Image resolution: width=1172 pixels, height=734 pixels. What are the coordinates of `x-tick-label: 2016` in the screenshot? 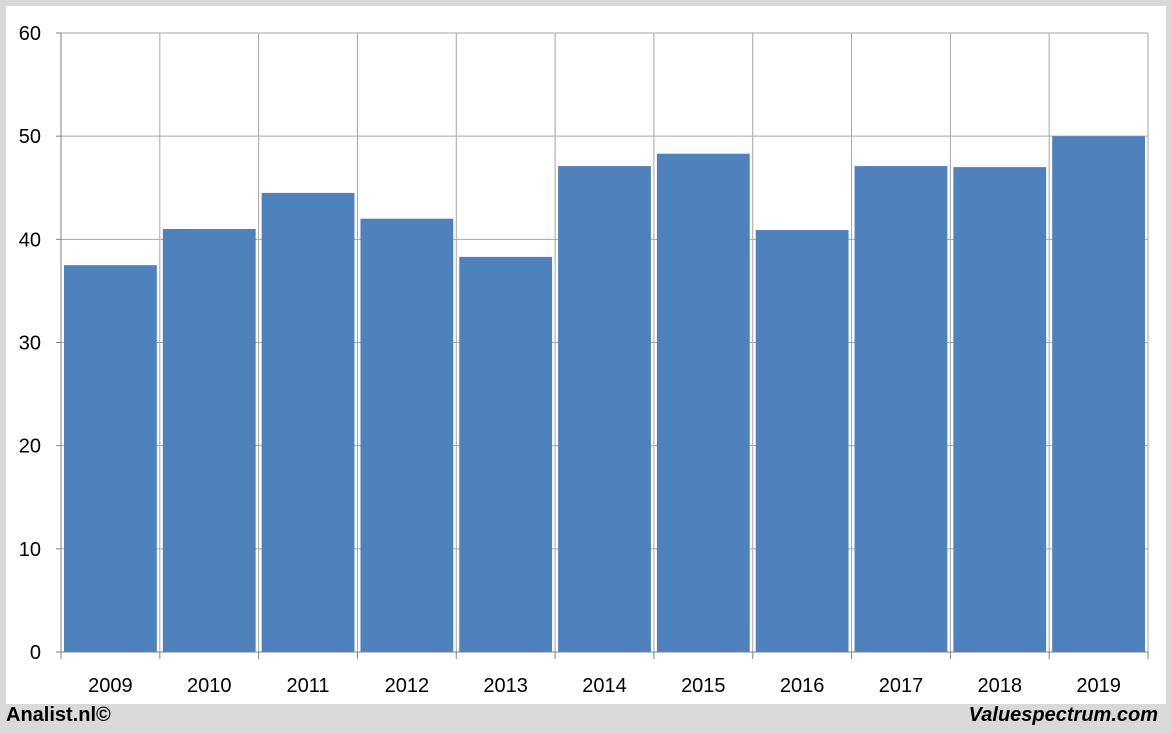 It's located at (802, 686).